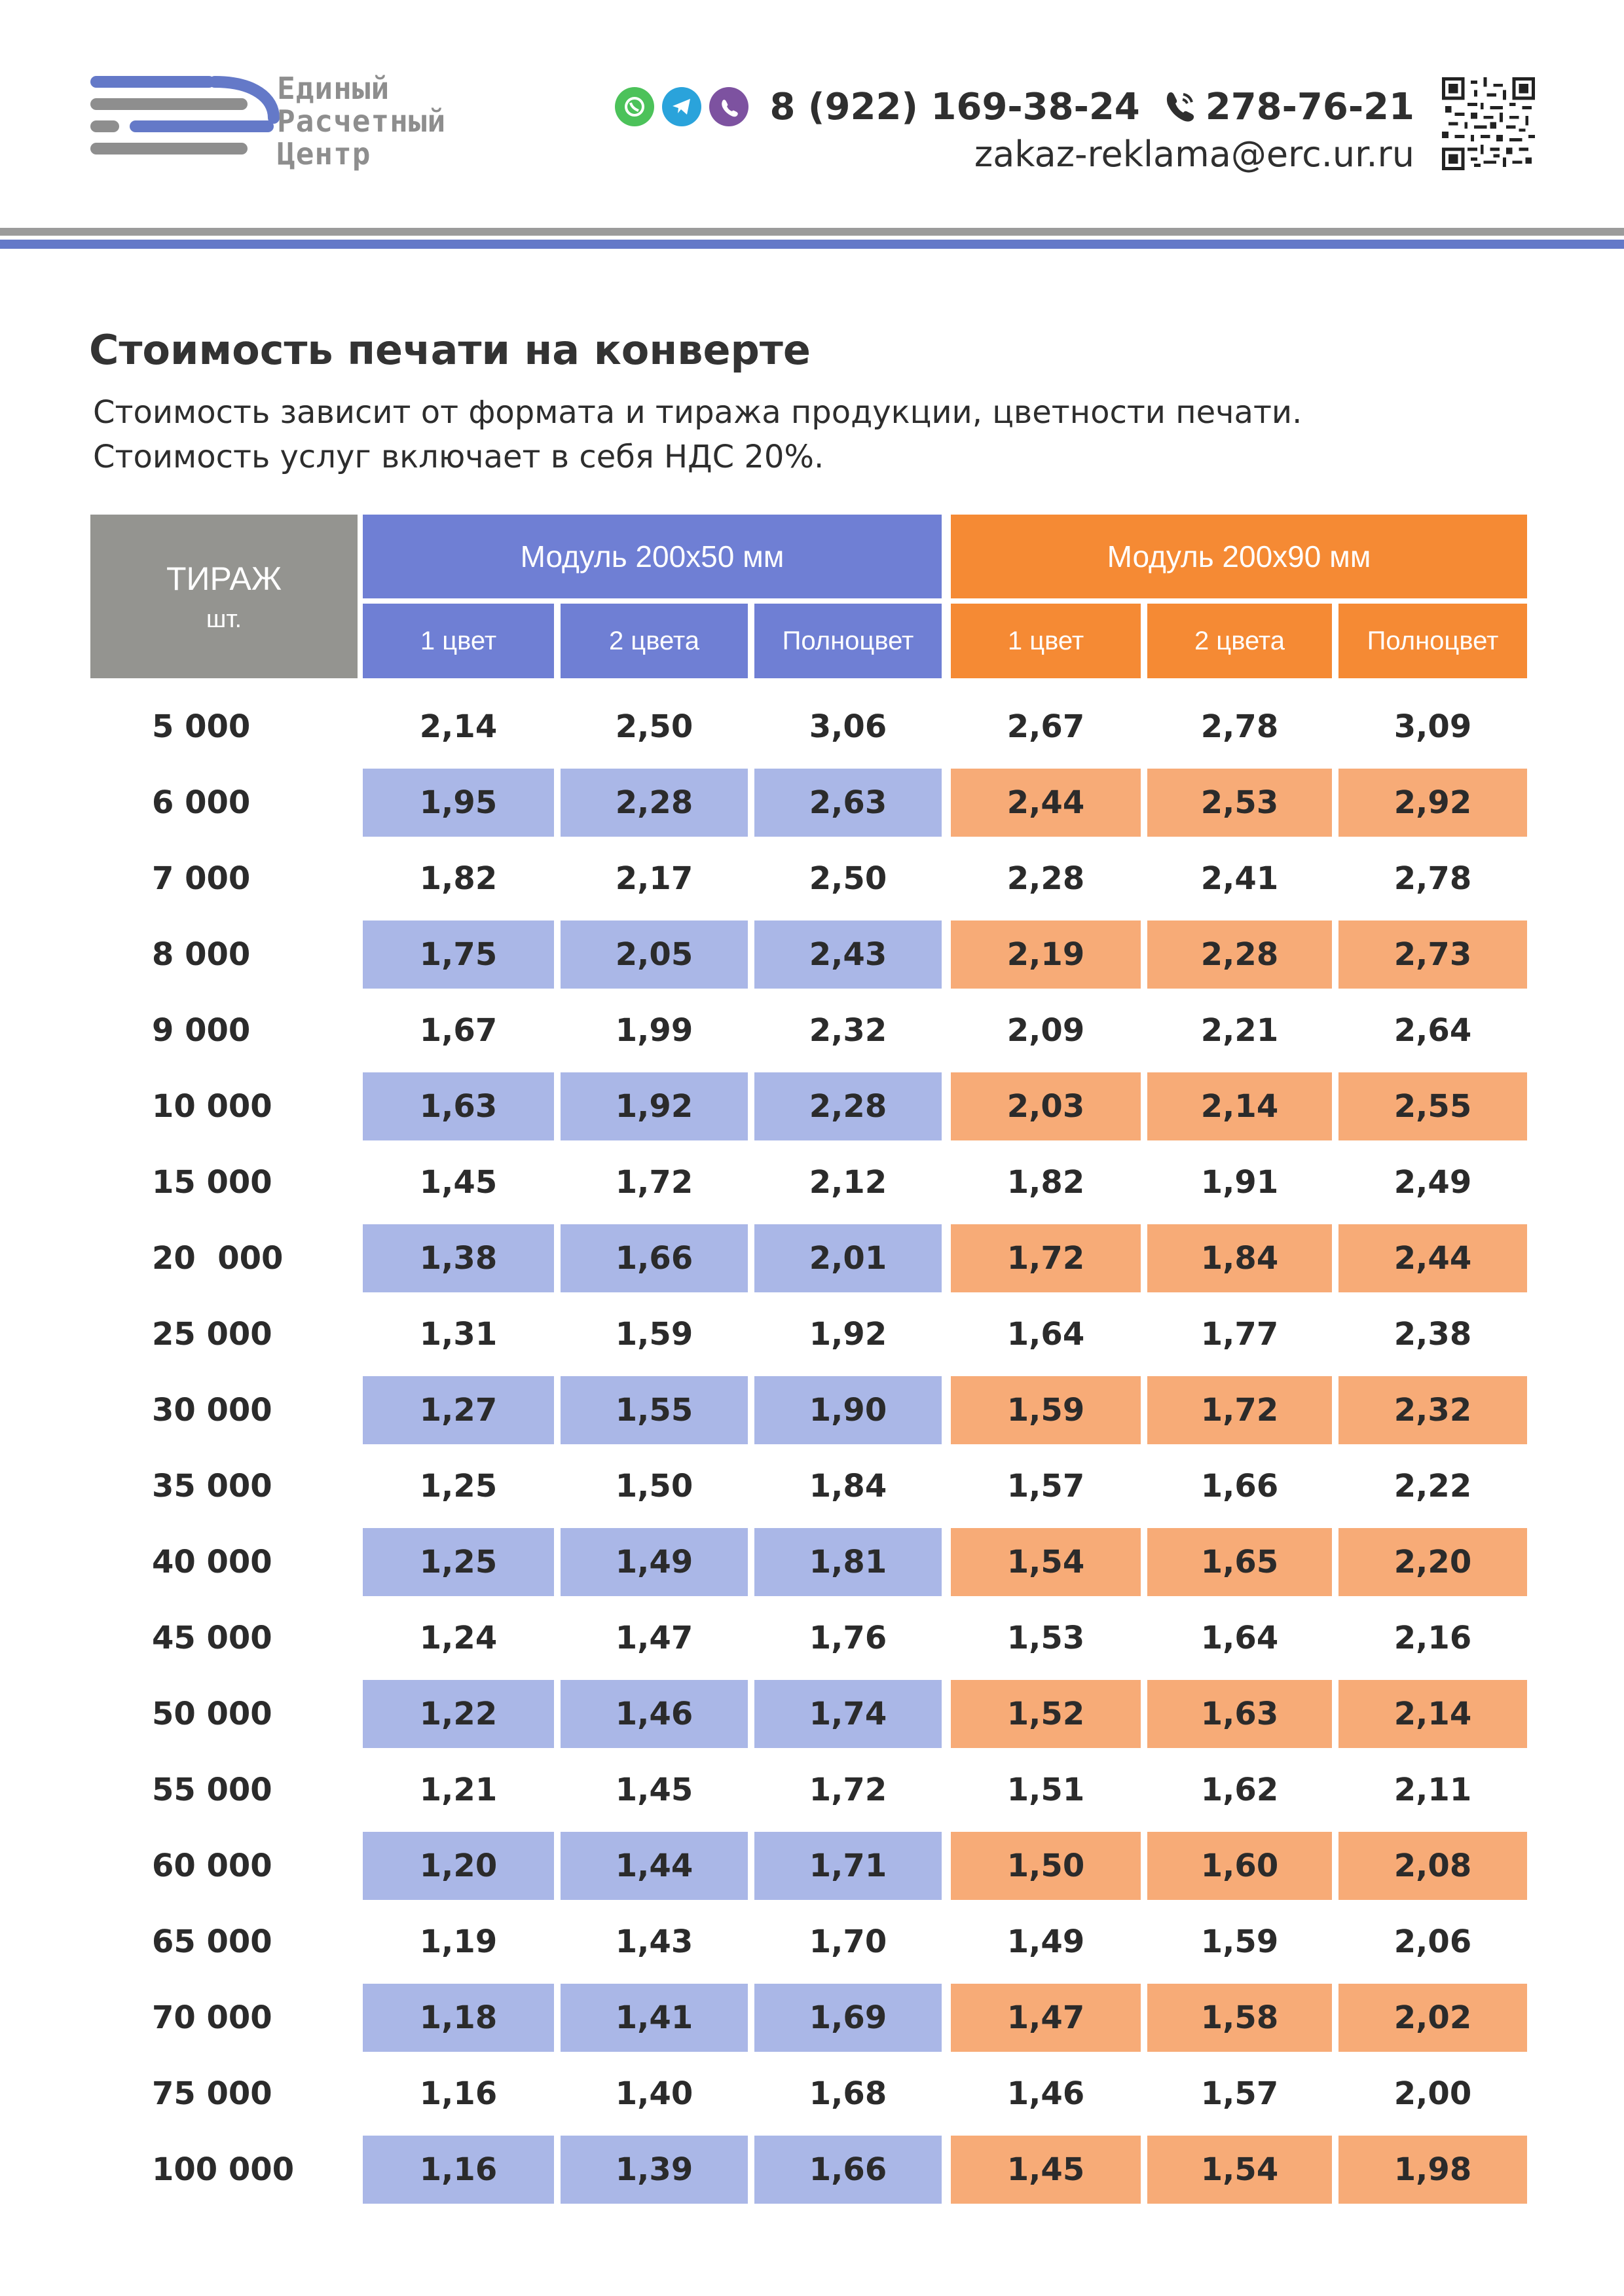  I want to click on phone-row: 8 (922) 169-38-24 278-76-21, so click(1014, 106).